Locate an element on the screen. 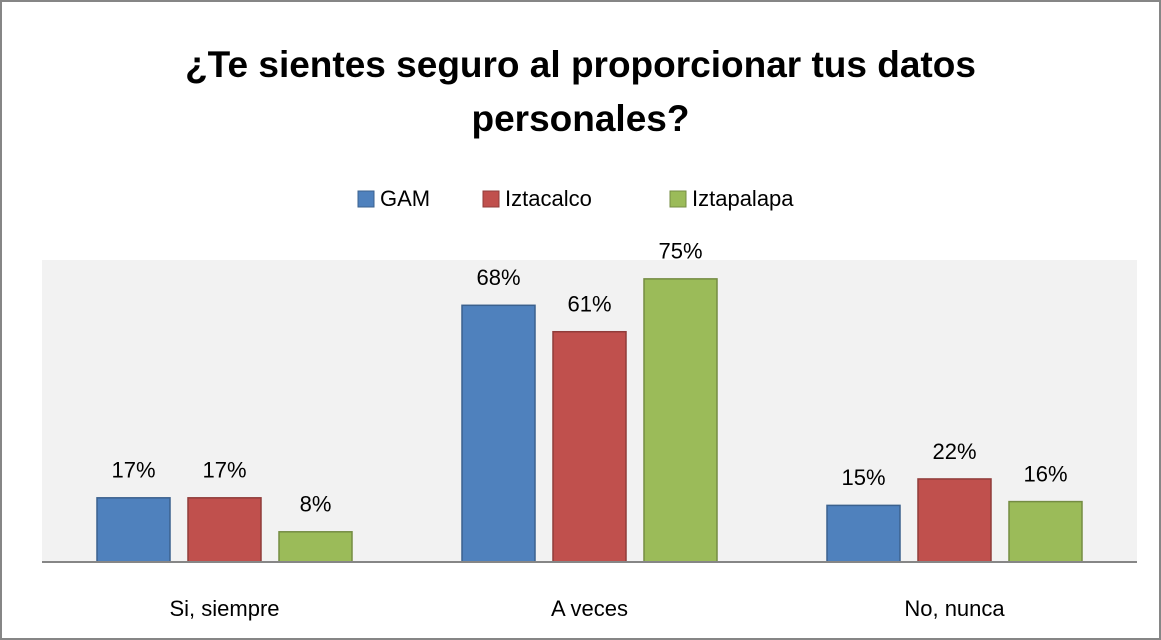  data-label: 61% is located at coordinates (589, 304).